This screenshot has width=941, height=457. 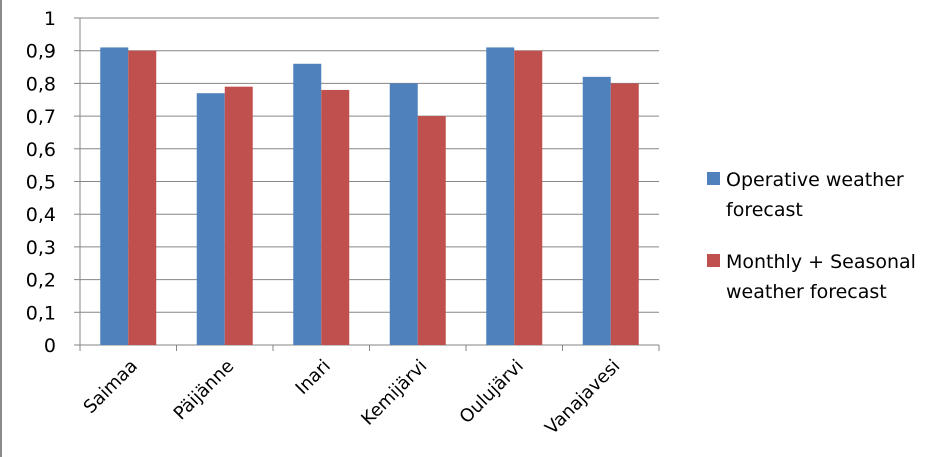 I want to click on x-tick-label: Kemijärvi, so click(x=394, y=393).